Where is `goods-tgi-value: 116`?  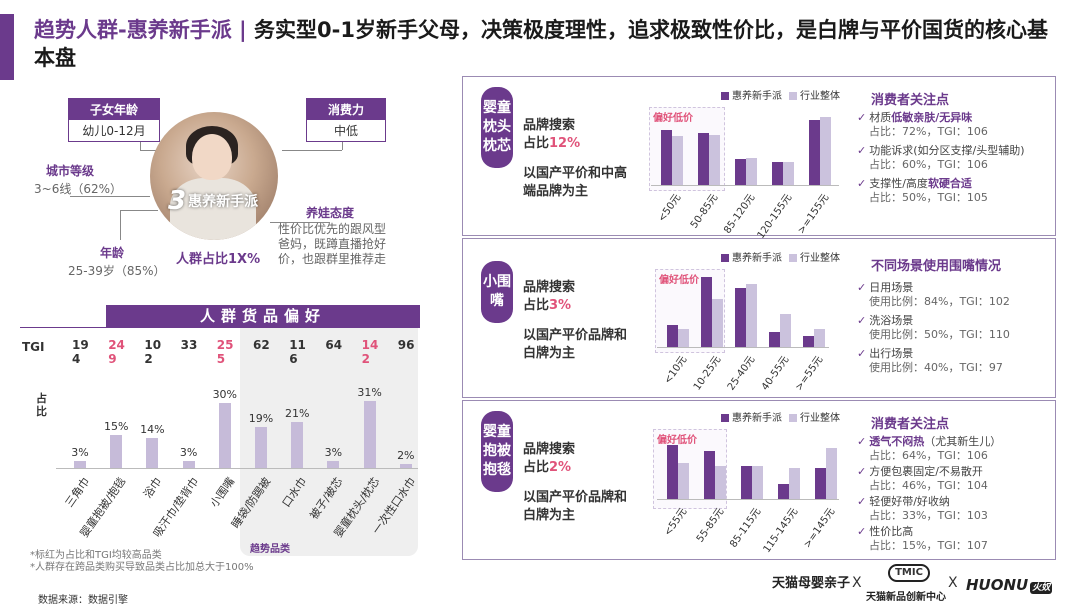 goods-tgi-value: 116 is located at coordinates (297, 352).